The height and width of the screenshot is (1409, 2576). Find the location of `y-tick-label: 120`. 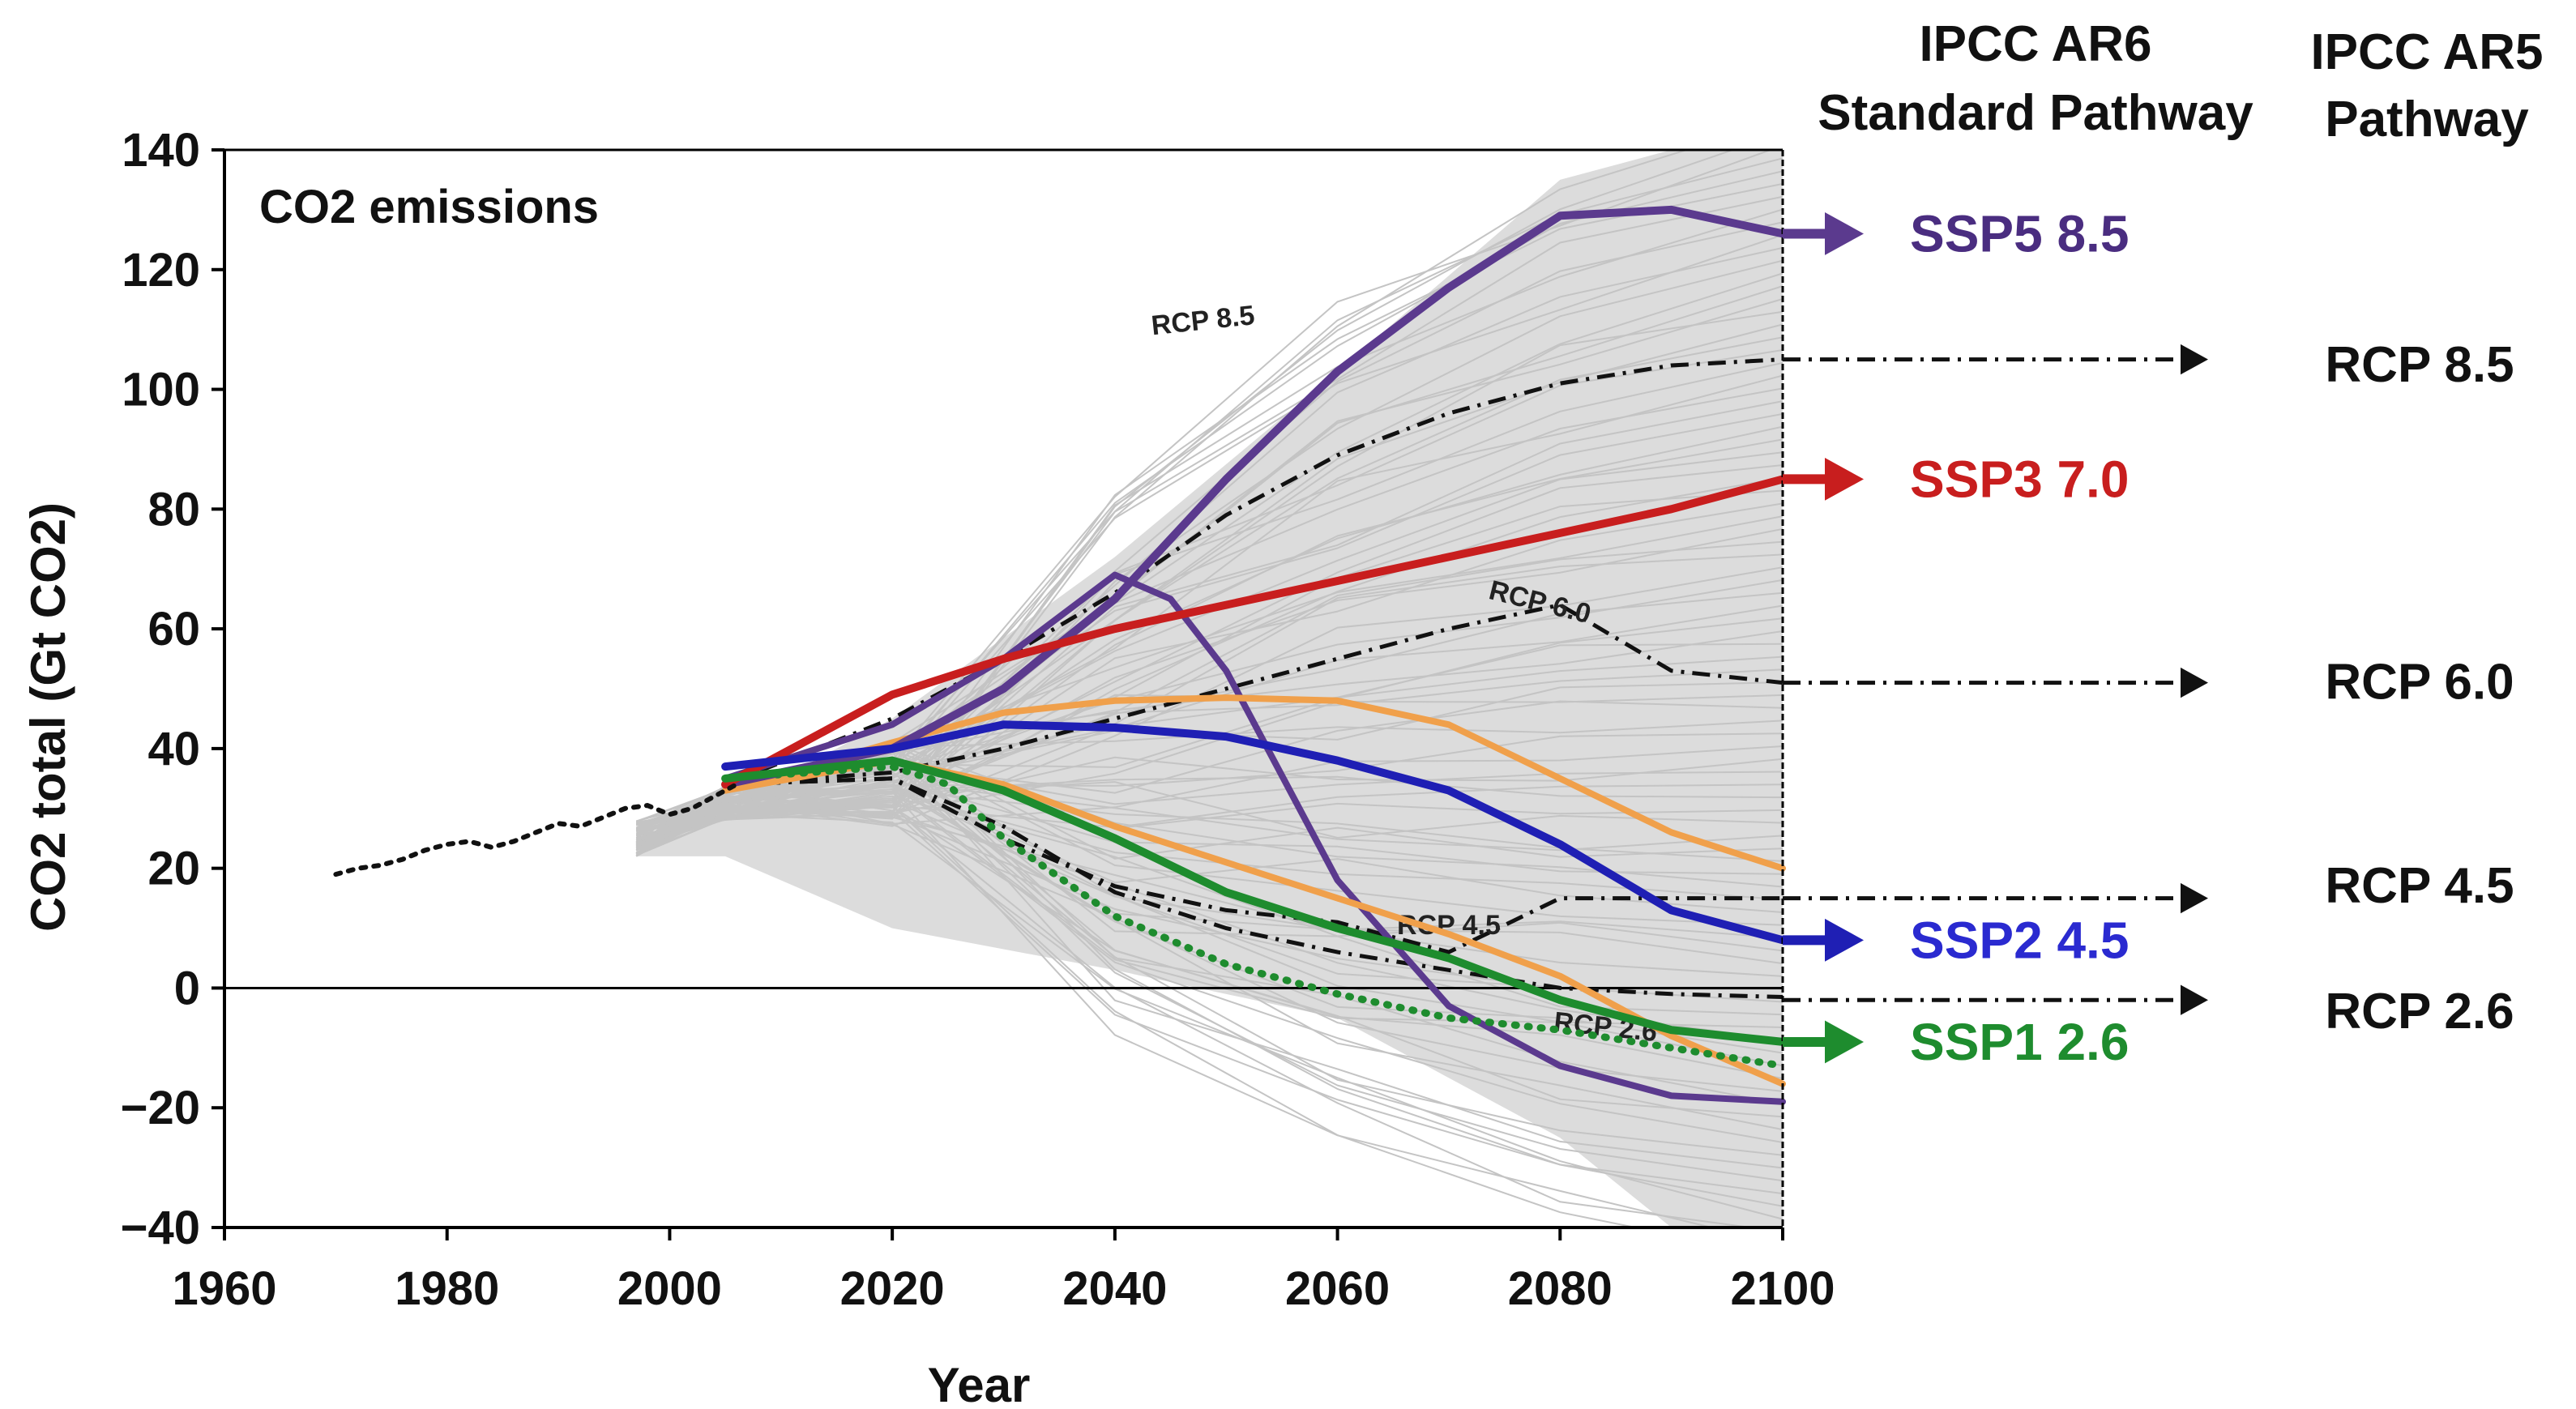

y-tick-label: 120 is located at coordinates (161, 270).